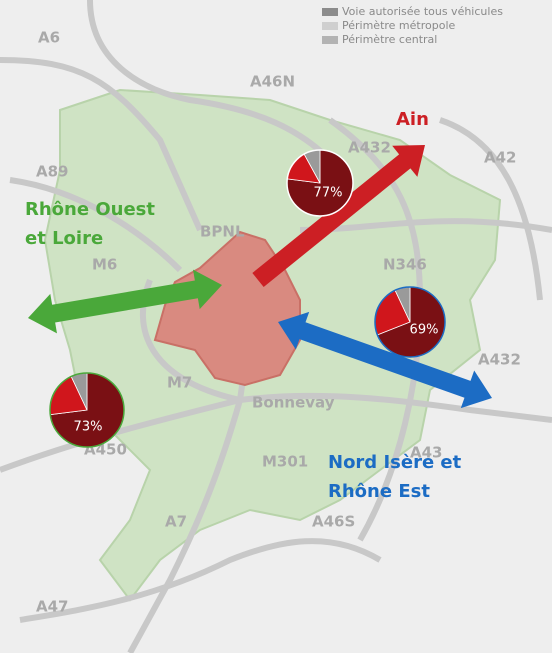  What do you see at coordinates (88, 427) in the screenshot?
I see `pie-label: 73%` at bounding box center [88, 427].